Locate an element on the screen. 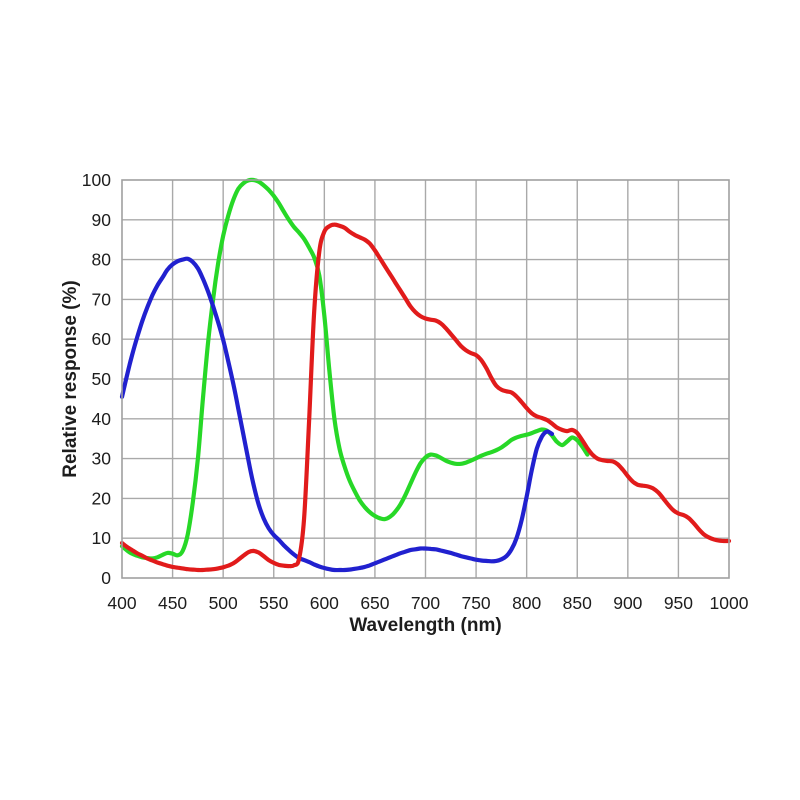  y-tick-label: 10 is located at coordinates (102, 538).